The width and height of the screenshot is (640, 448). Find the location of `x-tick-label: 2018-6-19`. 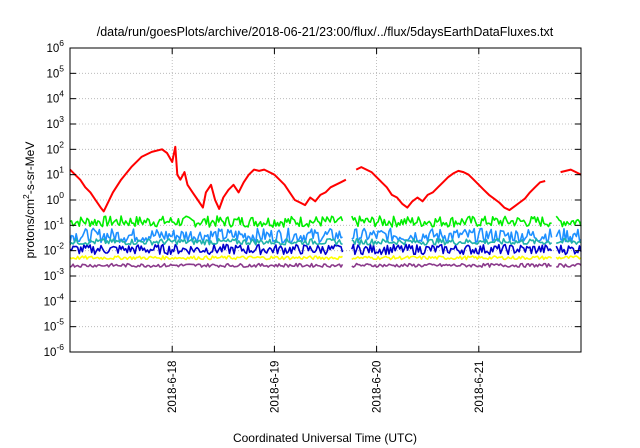

x-tick-label: 2018-6-19 is located at coordinates (275, 387).